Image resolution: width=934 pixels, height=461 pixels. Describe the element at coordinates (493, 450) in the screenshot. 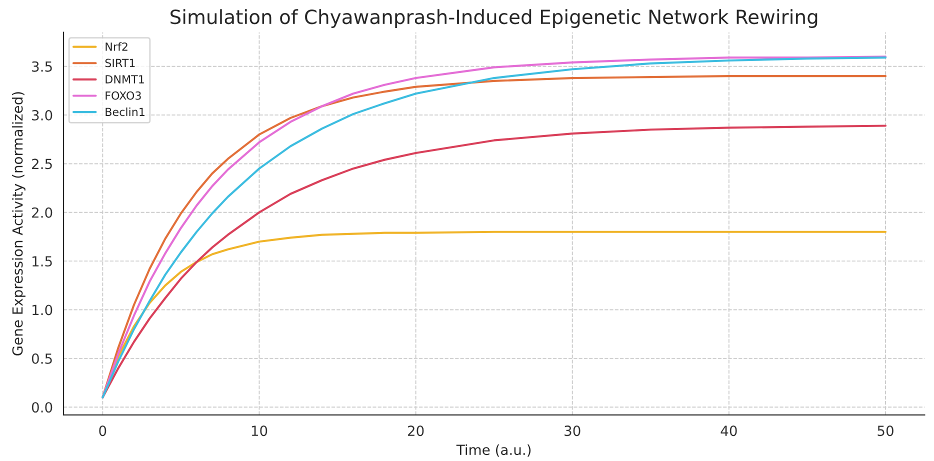

I see `x-axis-title: Time (a.u.)` at that location.